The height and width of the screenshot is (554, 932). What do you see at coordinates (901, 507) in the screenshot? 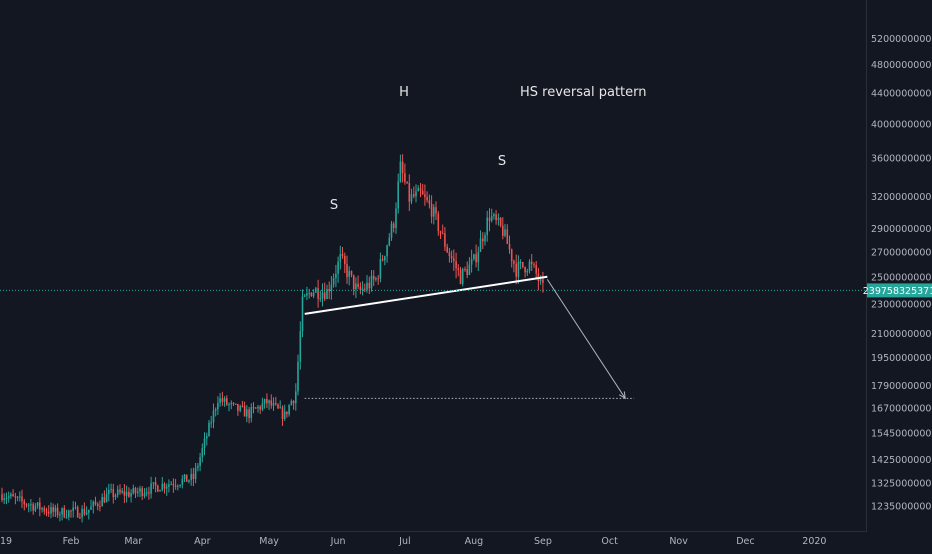
I see `price-tick-label: 123500000000` at bounding box center [901, 507].